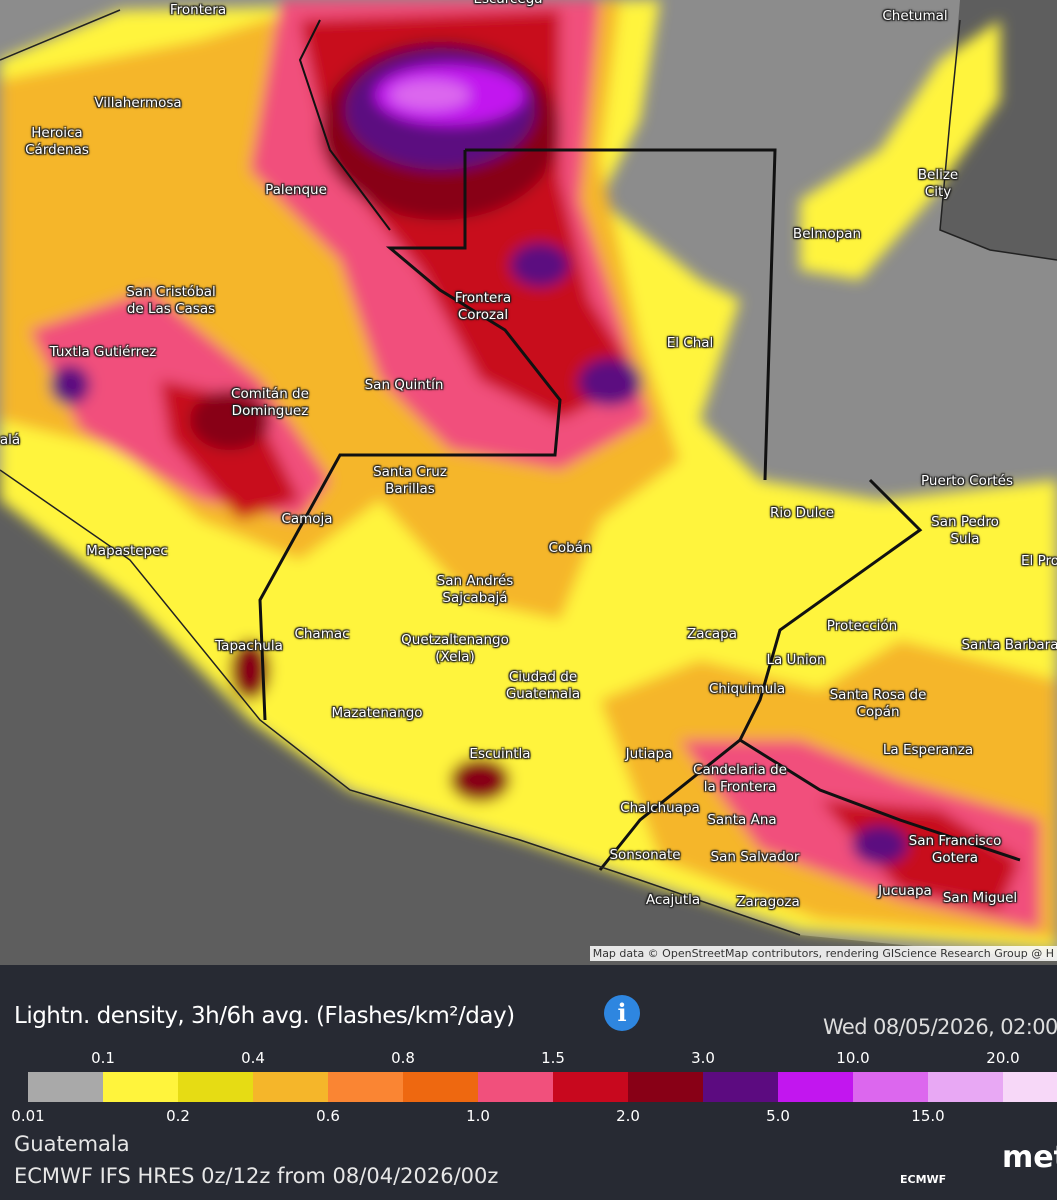 The height and width of the screenshot is (1200, 1057). What do you see at coordinates (475, 589) in the screenshot?
I see `place-label: San Andrés Sajcabajá` at bounding box center [475, 589].